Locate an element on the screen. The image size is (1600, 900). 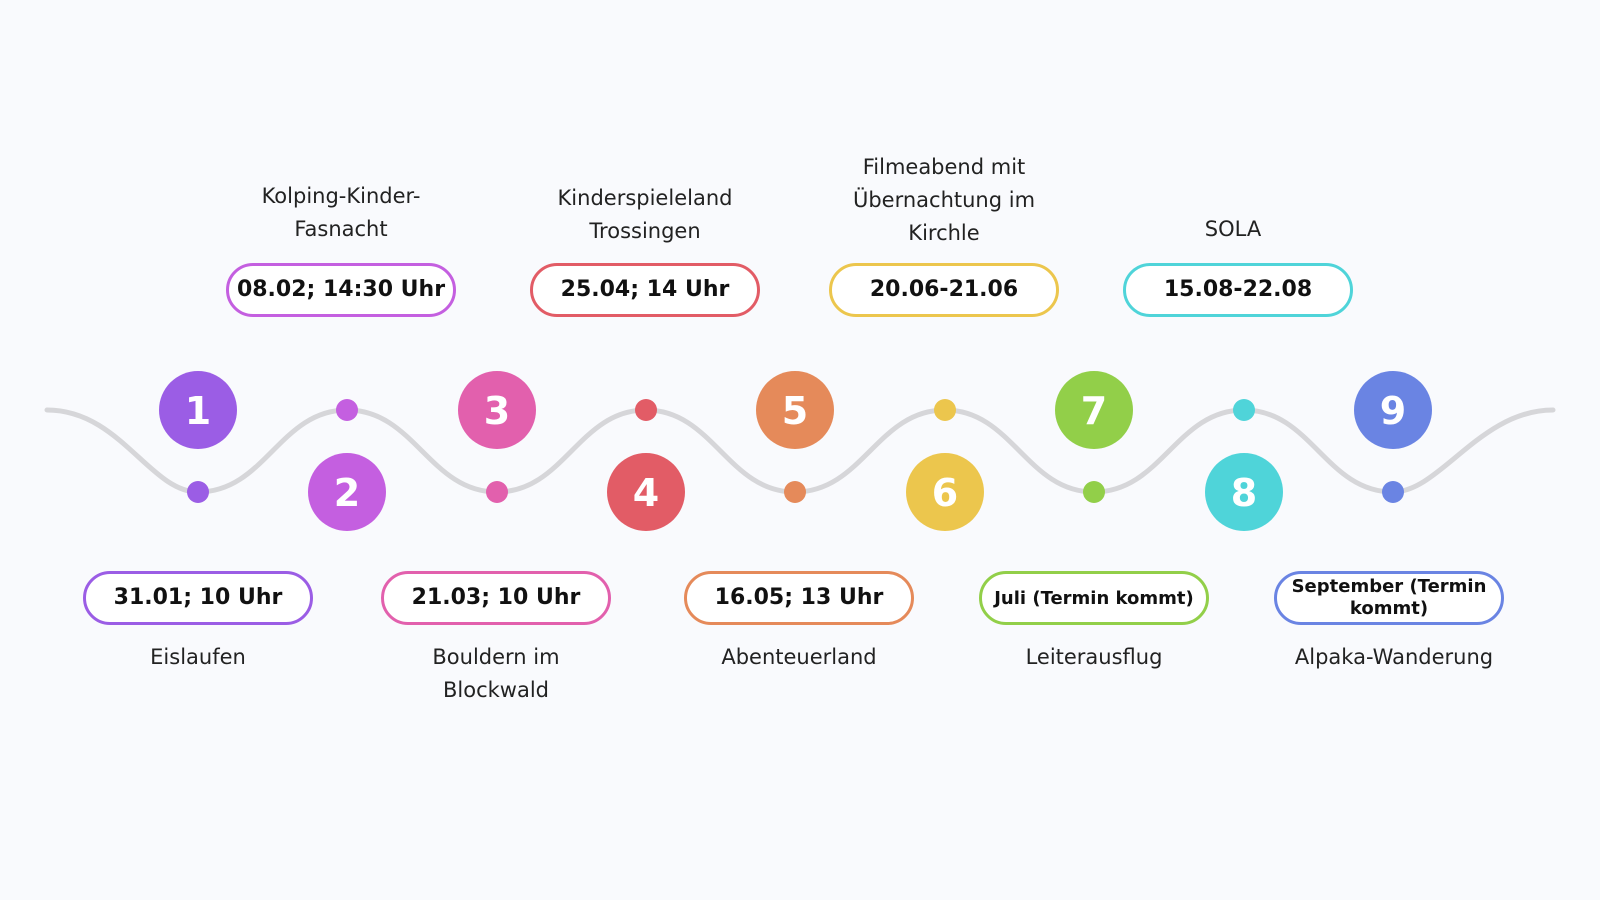
event-4-title: Kinderspieleland Trossingen is located at coordinates (645, 214).